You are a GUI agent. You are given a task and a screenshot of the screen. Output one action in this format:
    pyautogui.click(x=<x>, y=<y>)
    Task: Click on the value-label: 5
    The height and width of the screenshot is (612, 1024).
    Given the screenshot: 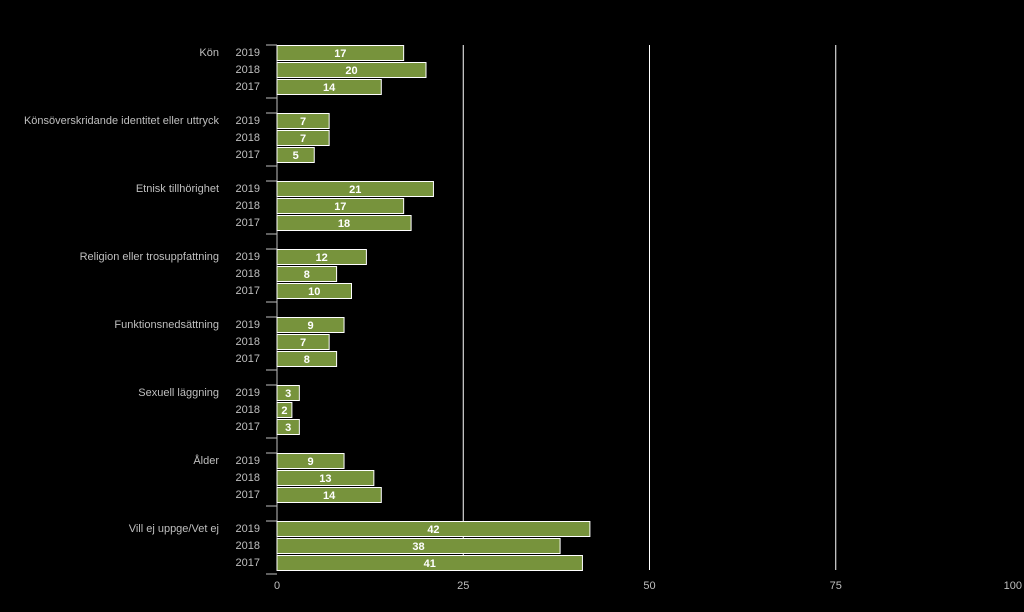 What is the action you would take?
    pyautogui.click(x=296, y=156)
    